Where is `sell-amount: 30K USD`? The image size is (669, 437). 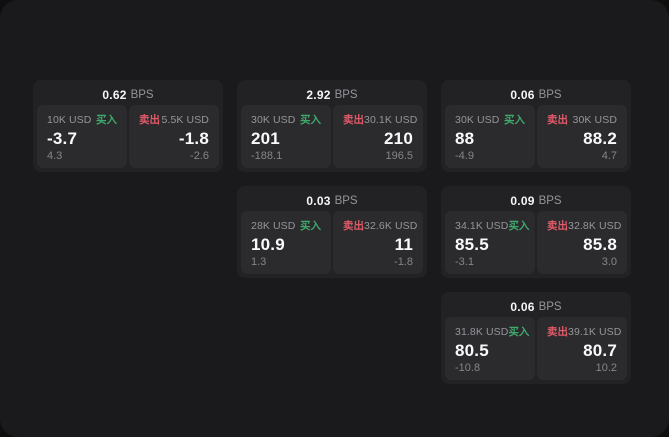 sell-amount: 30K USD is located at coordinates (594, 119).